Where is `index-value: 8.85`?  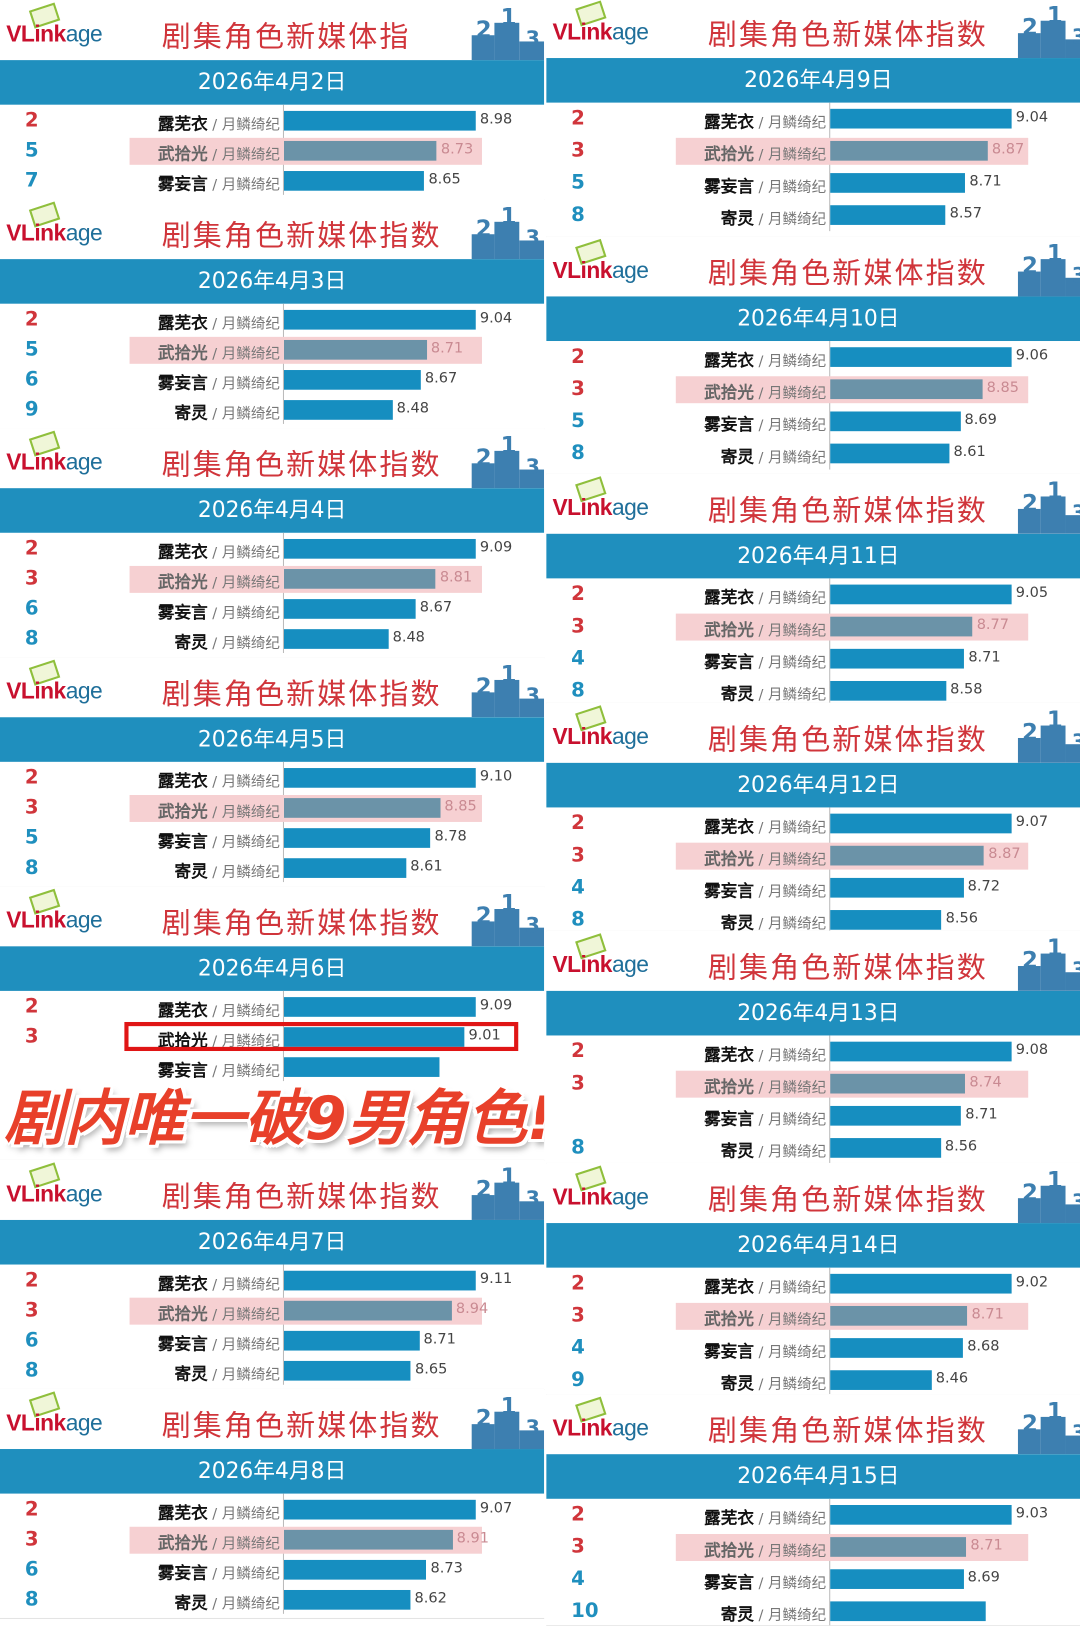
index-value: 8.85 is located at coordinates (1002, 387).